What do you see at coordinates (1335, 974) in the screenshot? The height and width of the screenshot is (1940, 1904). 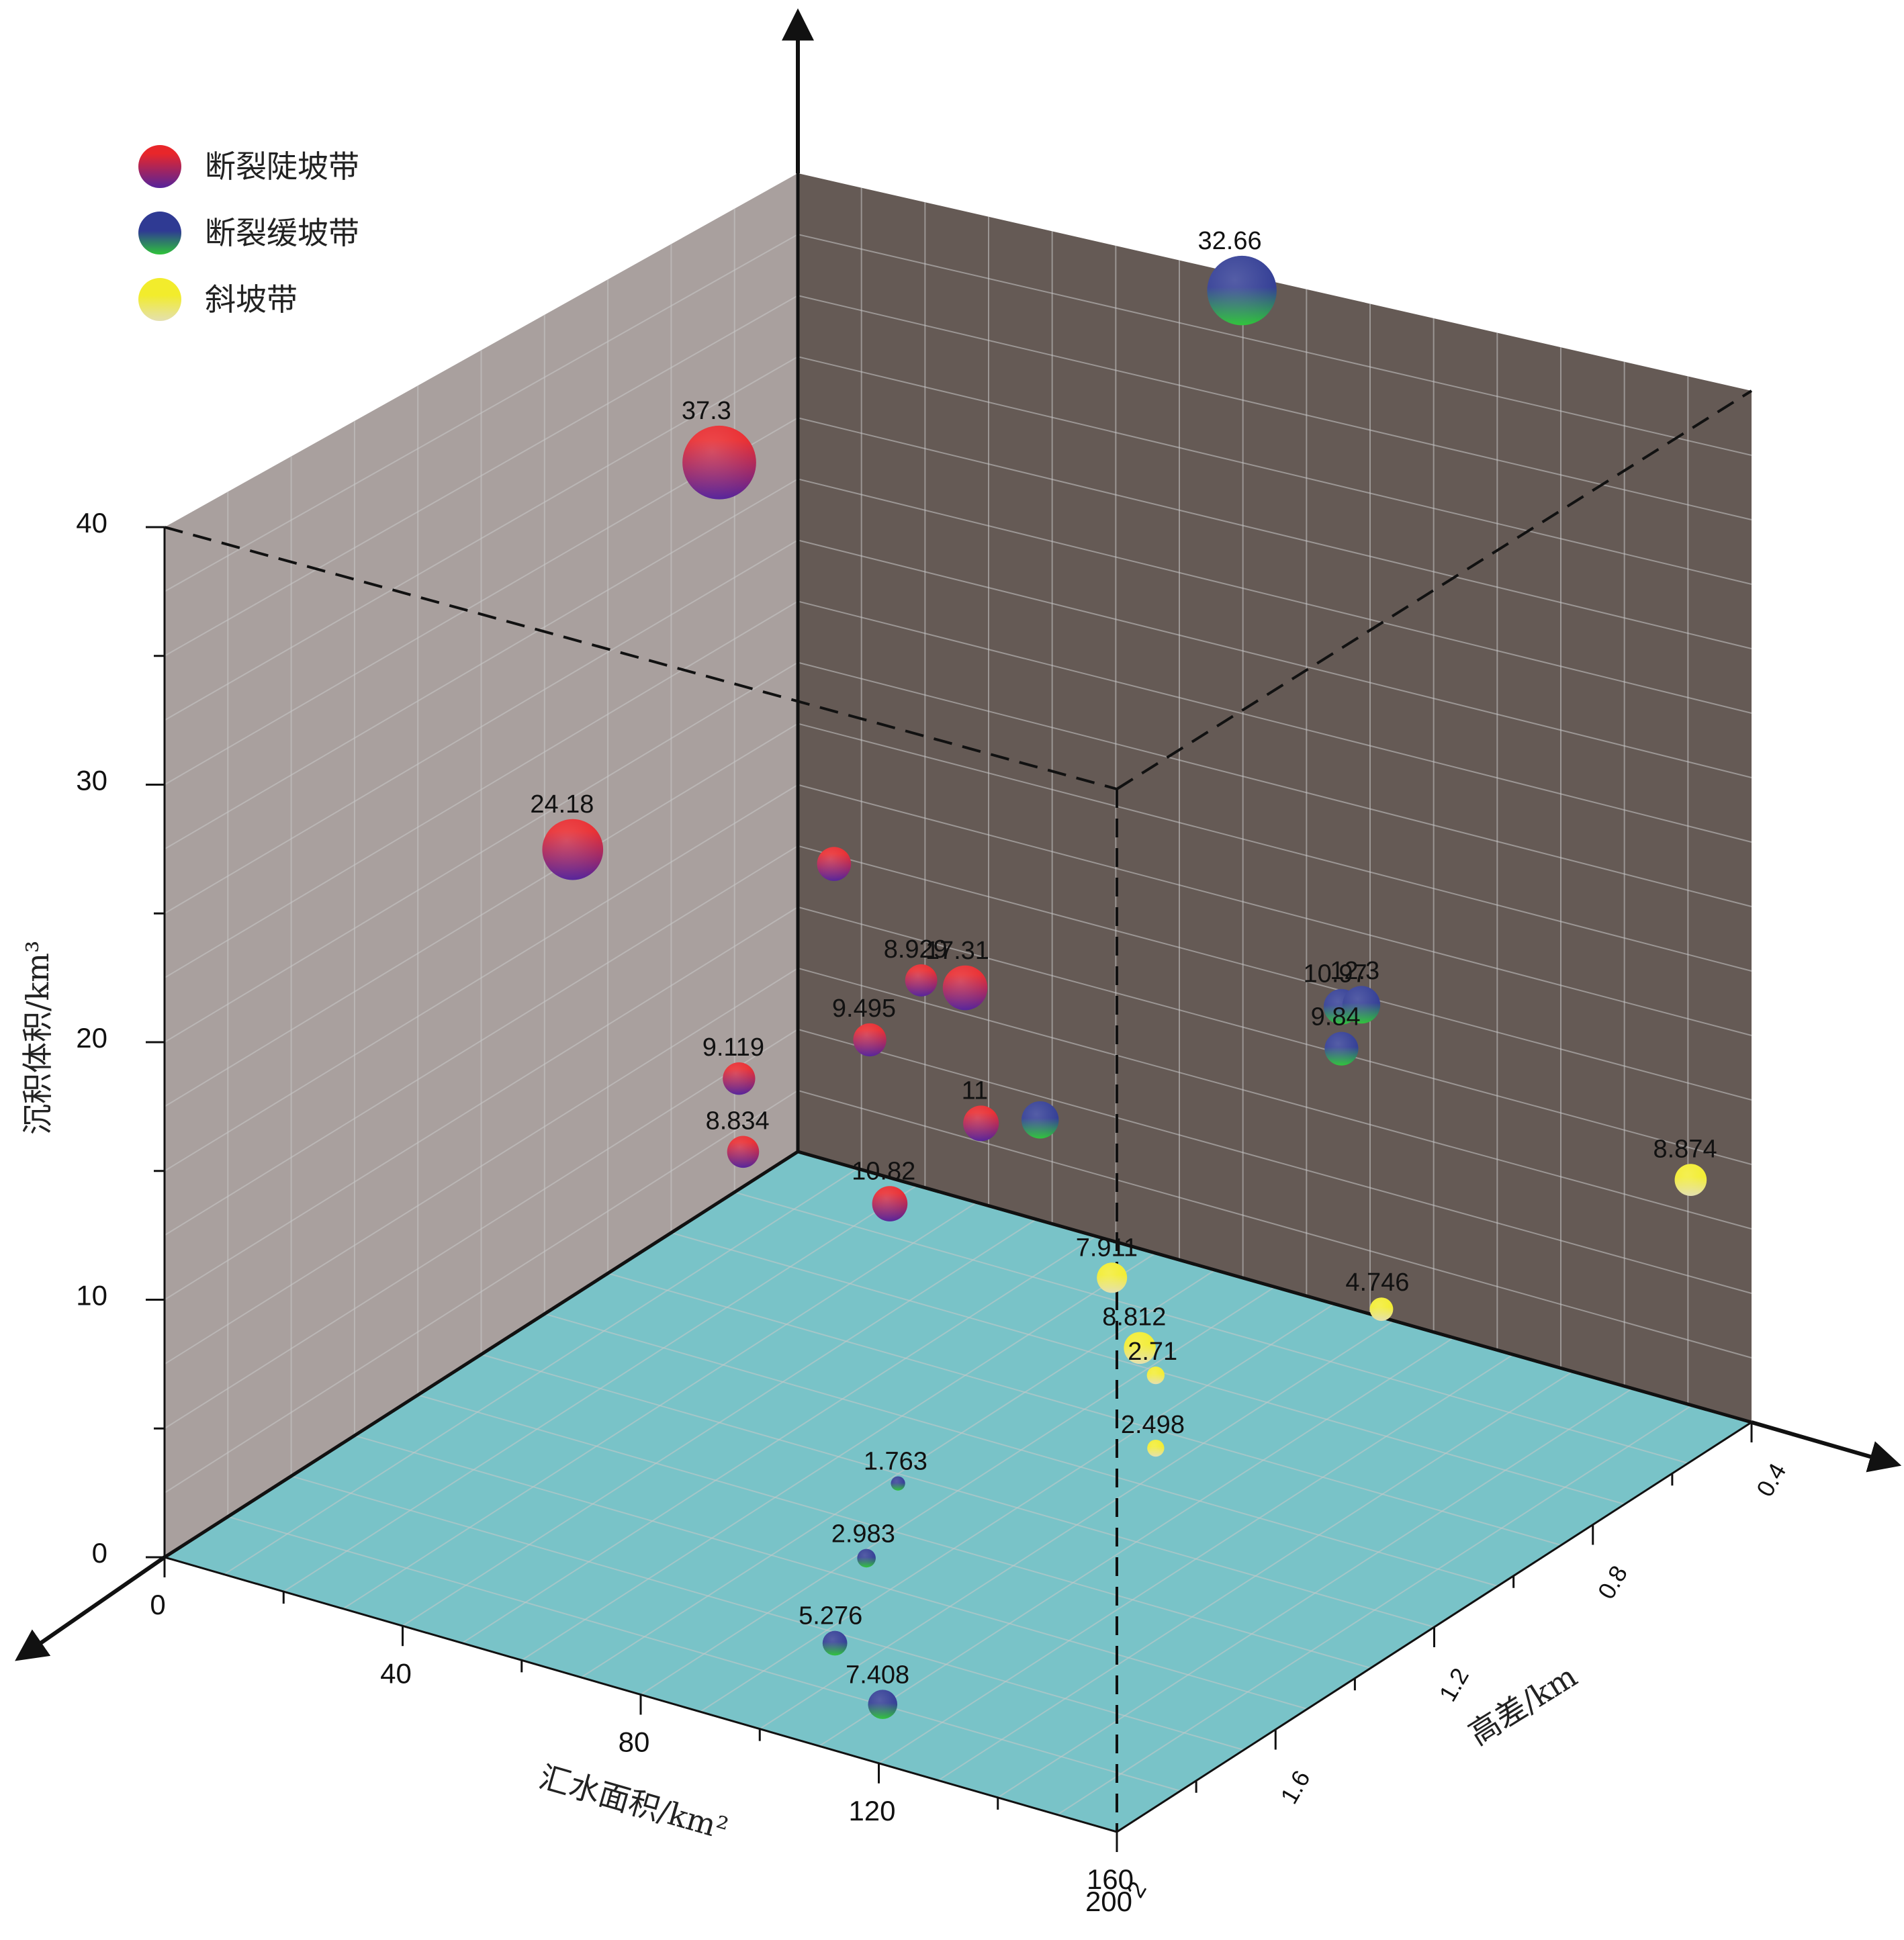 I see `bubble-label: 10.97` at bounding box center [1335, 974].